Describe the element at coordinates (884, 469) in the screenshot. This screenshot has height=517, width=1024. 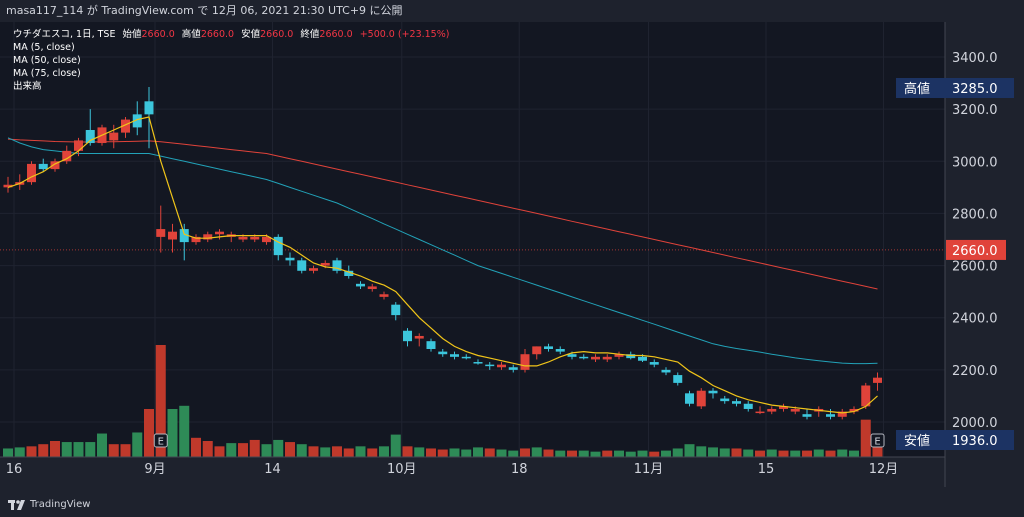
I see `time-tick-label: 12月` at that location.